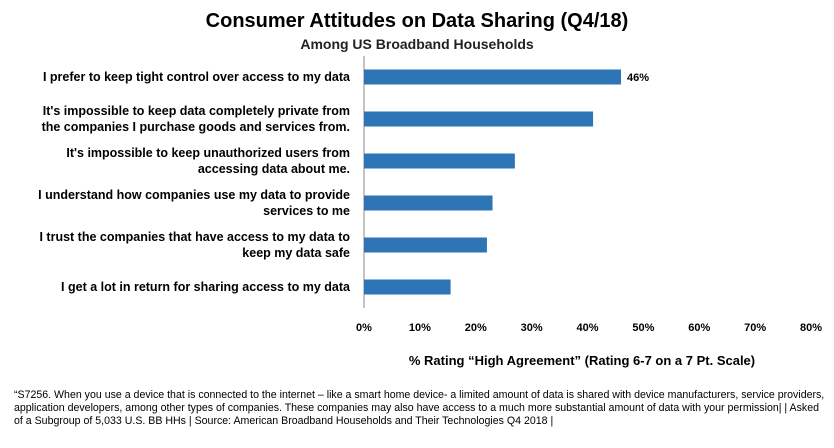  Describe the element at coordinates (420, 328) in the screenshot. I see `x-tick-label: 10%` at that location.